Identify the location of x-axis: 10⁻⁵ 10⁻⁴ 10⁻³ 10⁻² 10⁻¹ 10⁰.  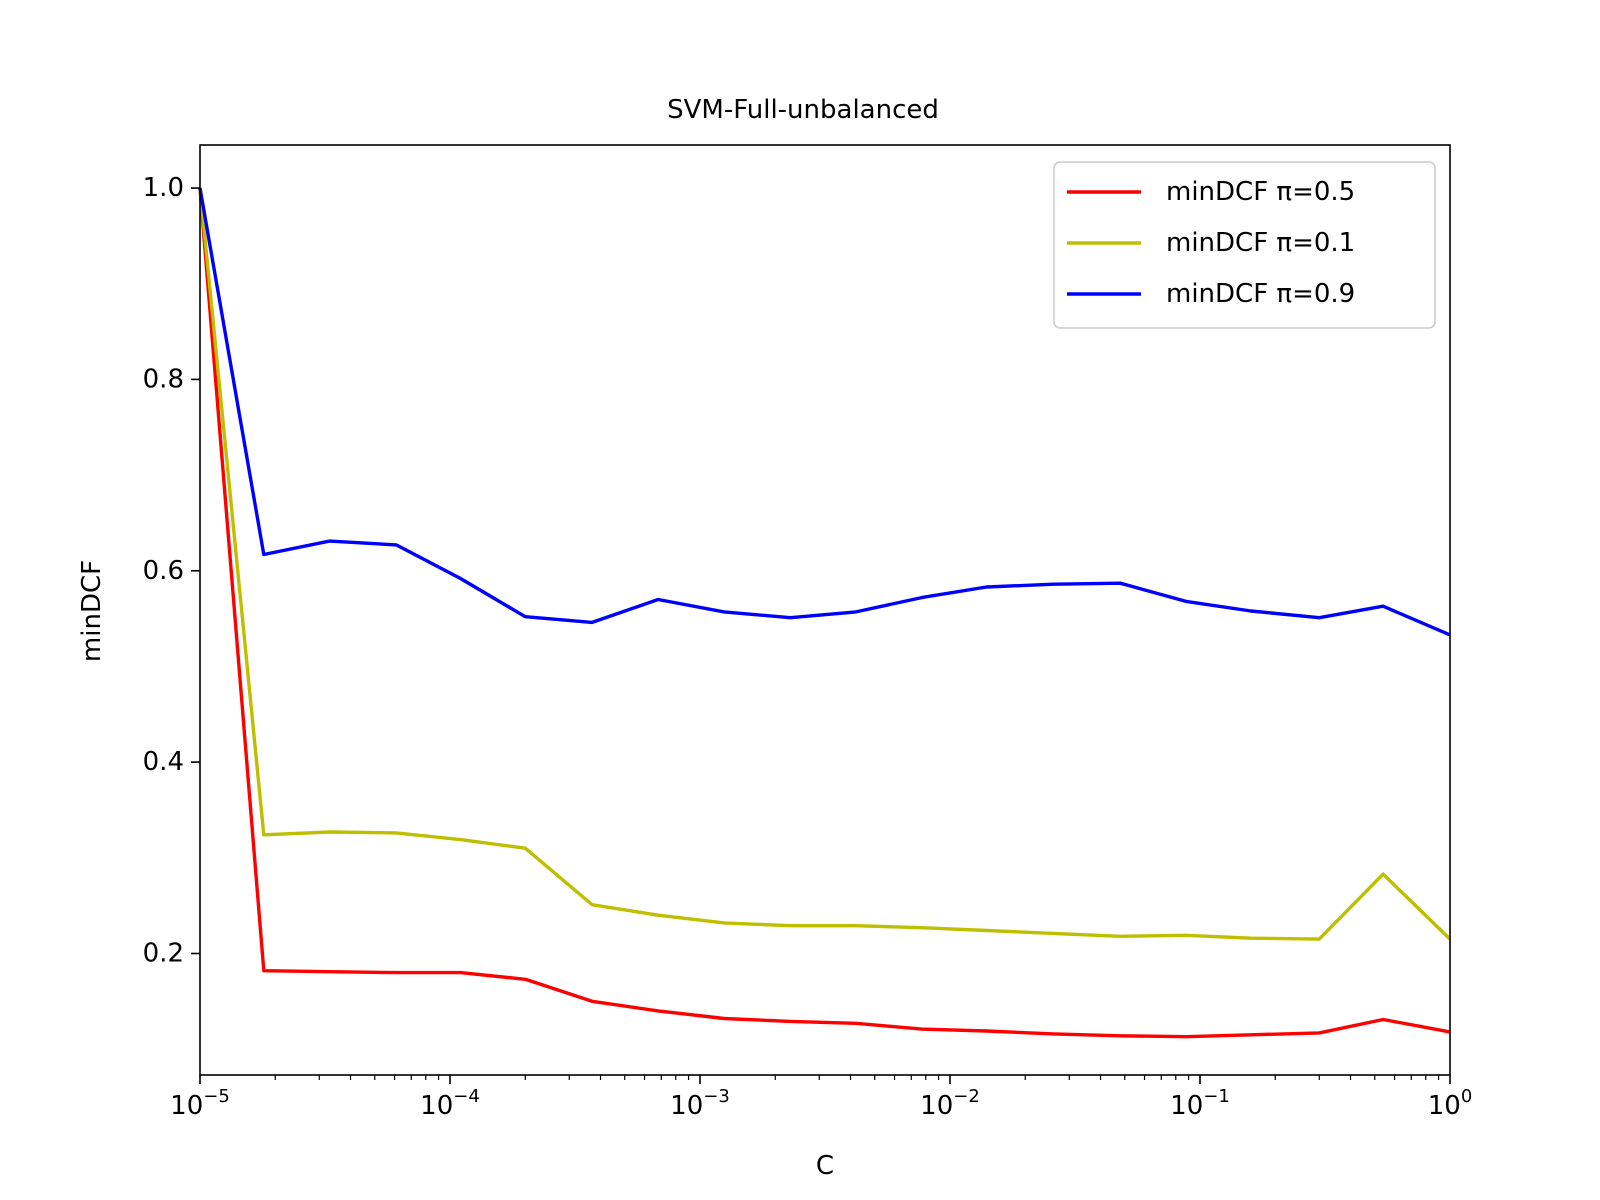
(821, 1098).